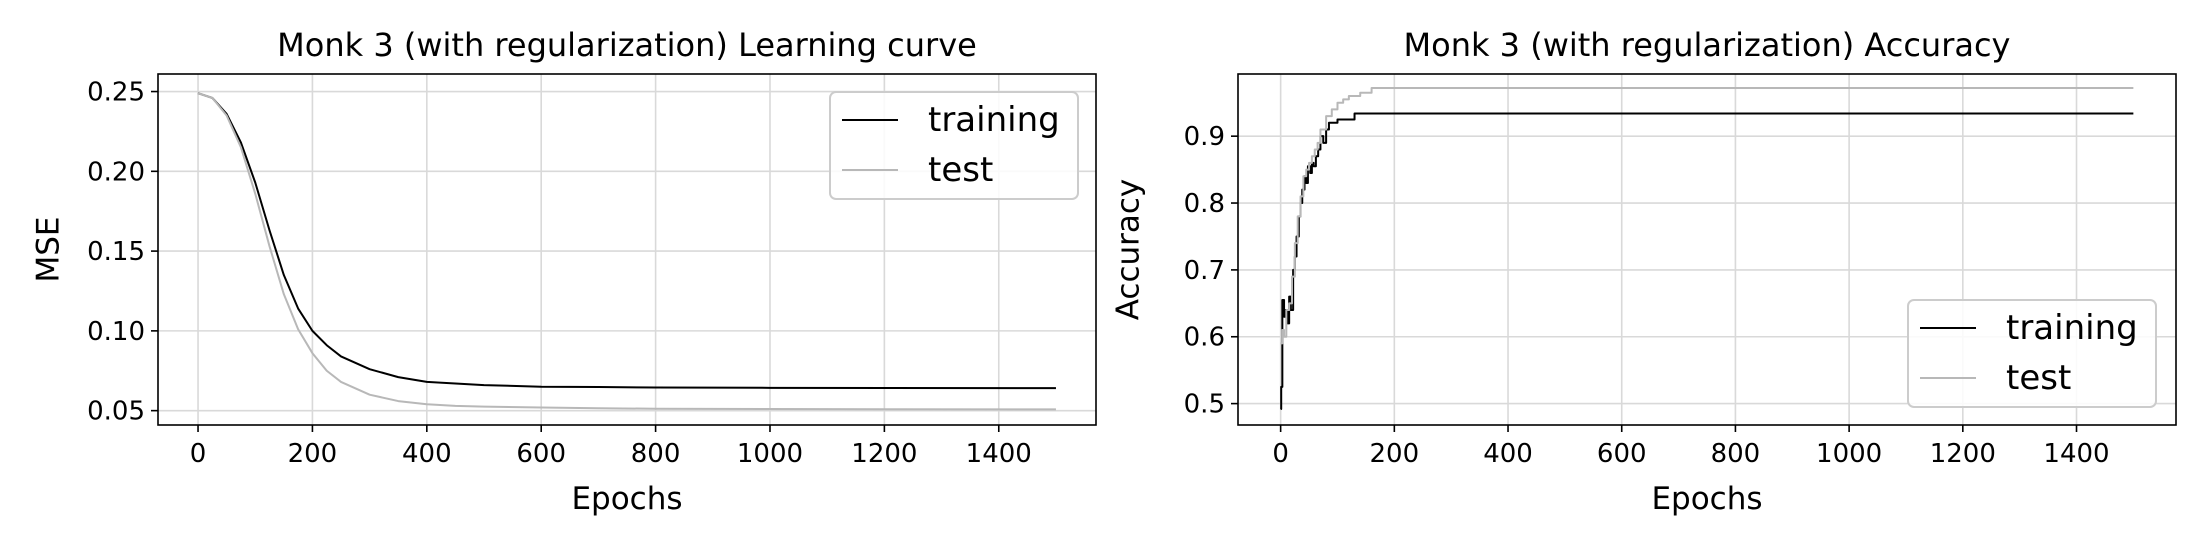  What do you see at coordinates (116, 93) in the screenshot?
I see `y-tick-label: 0.25` at bounding box center [116, 93].